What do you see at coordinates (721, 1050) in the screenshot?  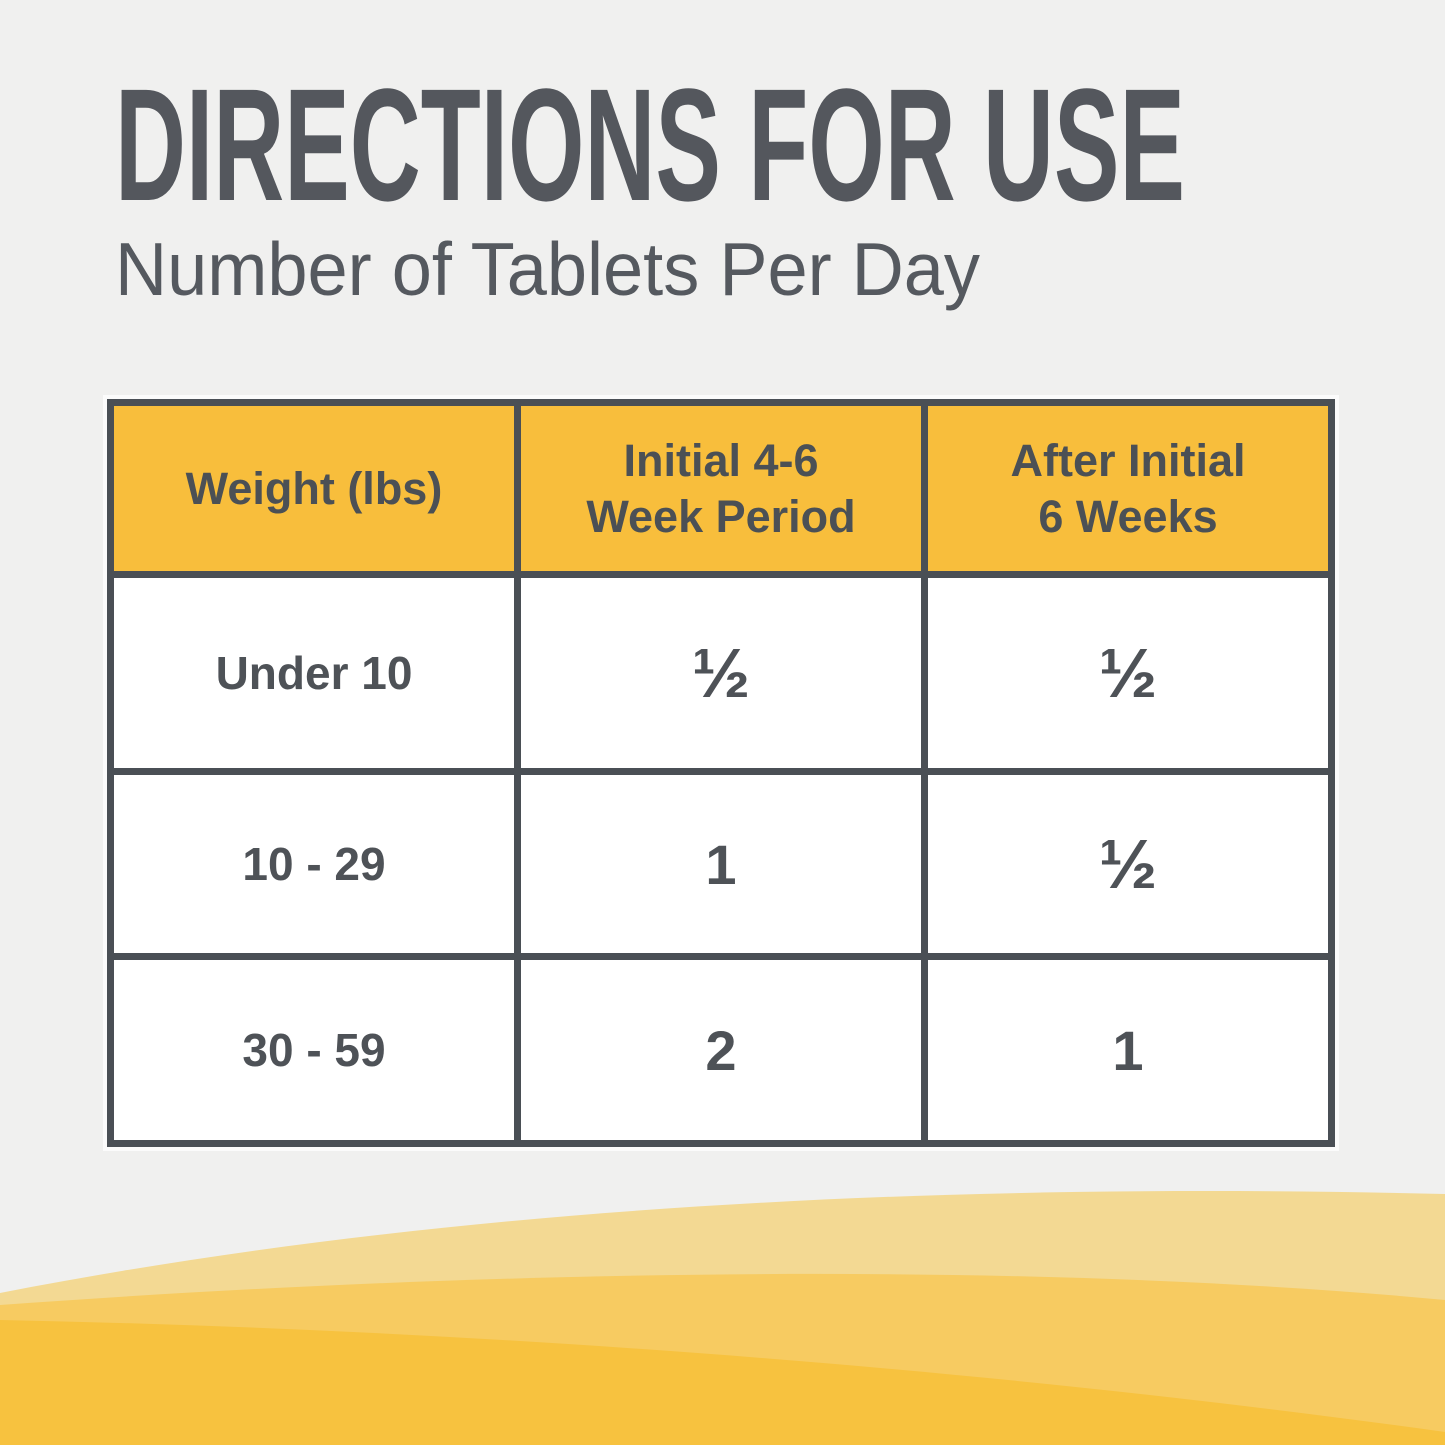 I see `table-cell-30-59-initial: 2` at bounding box center [721, 1050].